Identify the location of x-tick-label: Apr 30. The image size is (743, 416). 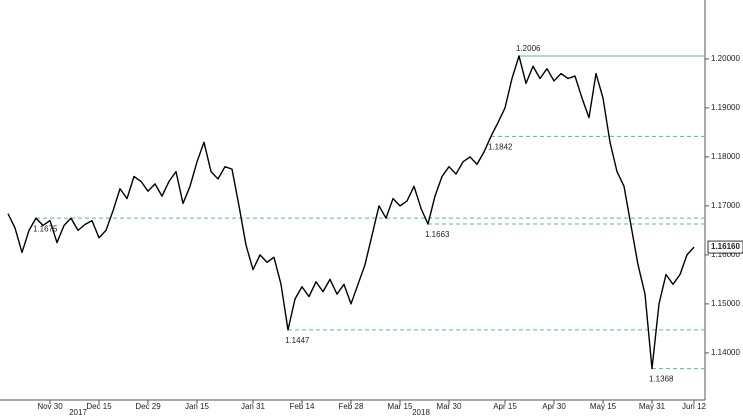
(554, 406).